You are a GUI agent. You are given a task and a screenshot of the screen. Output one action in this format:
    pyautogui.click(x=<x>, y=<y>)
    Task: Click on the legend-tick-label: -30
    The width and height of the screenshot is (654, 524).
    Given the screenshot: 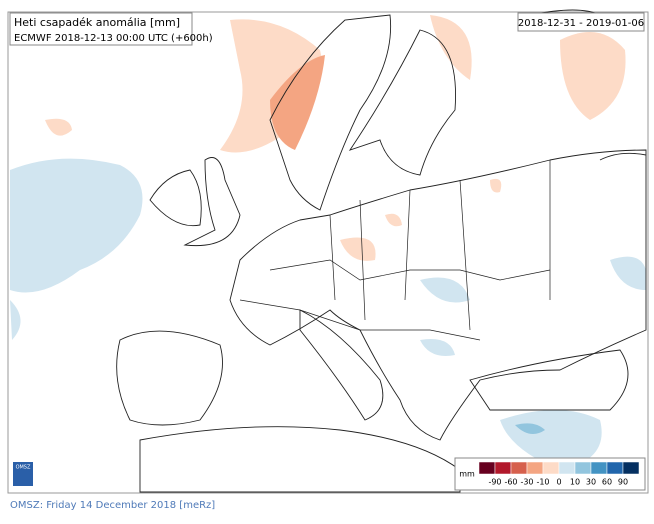 What is the action you would take?
    pyautogui.click(x=526, y=482)
    